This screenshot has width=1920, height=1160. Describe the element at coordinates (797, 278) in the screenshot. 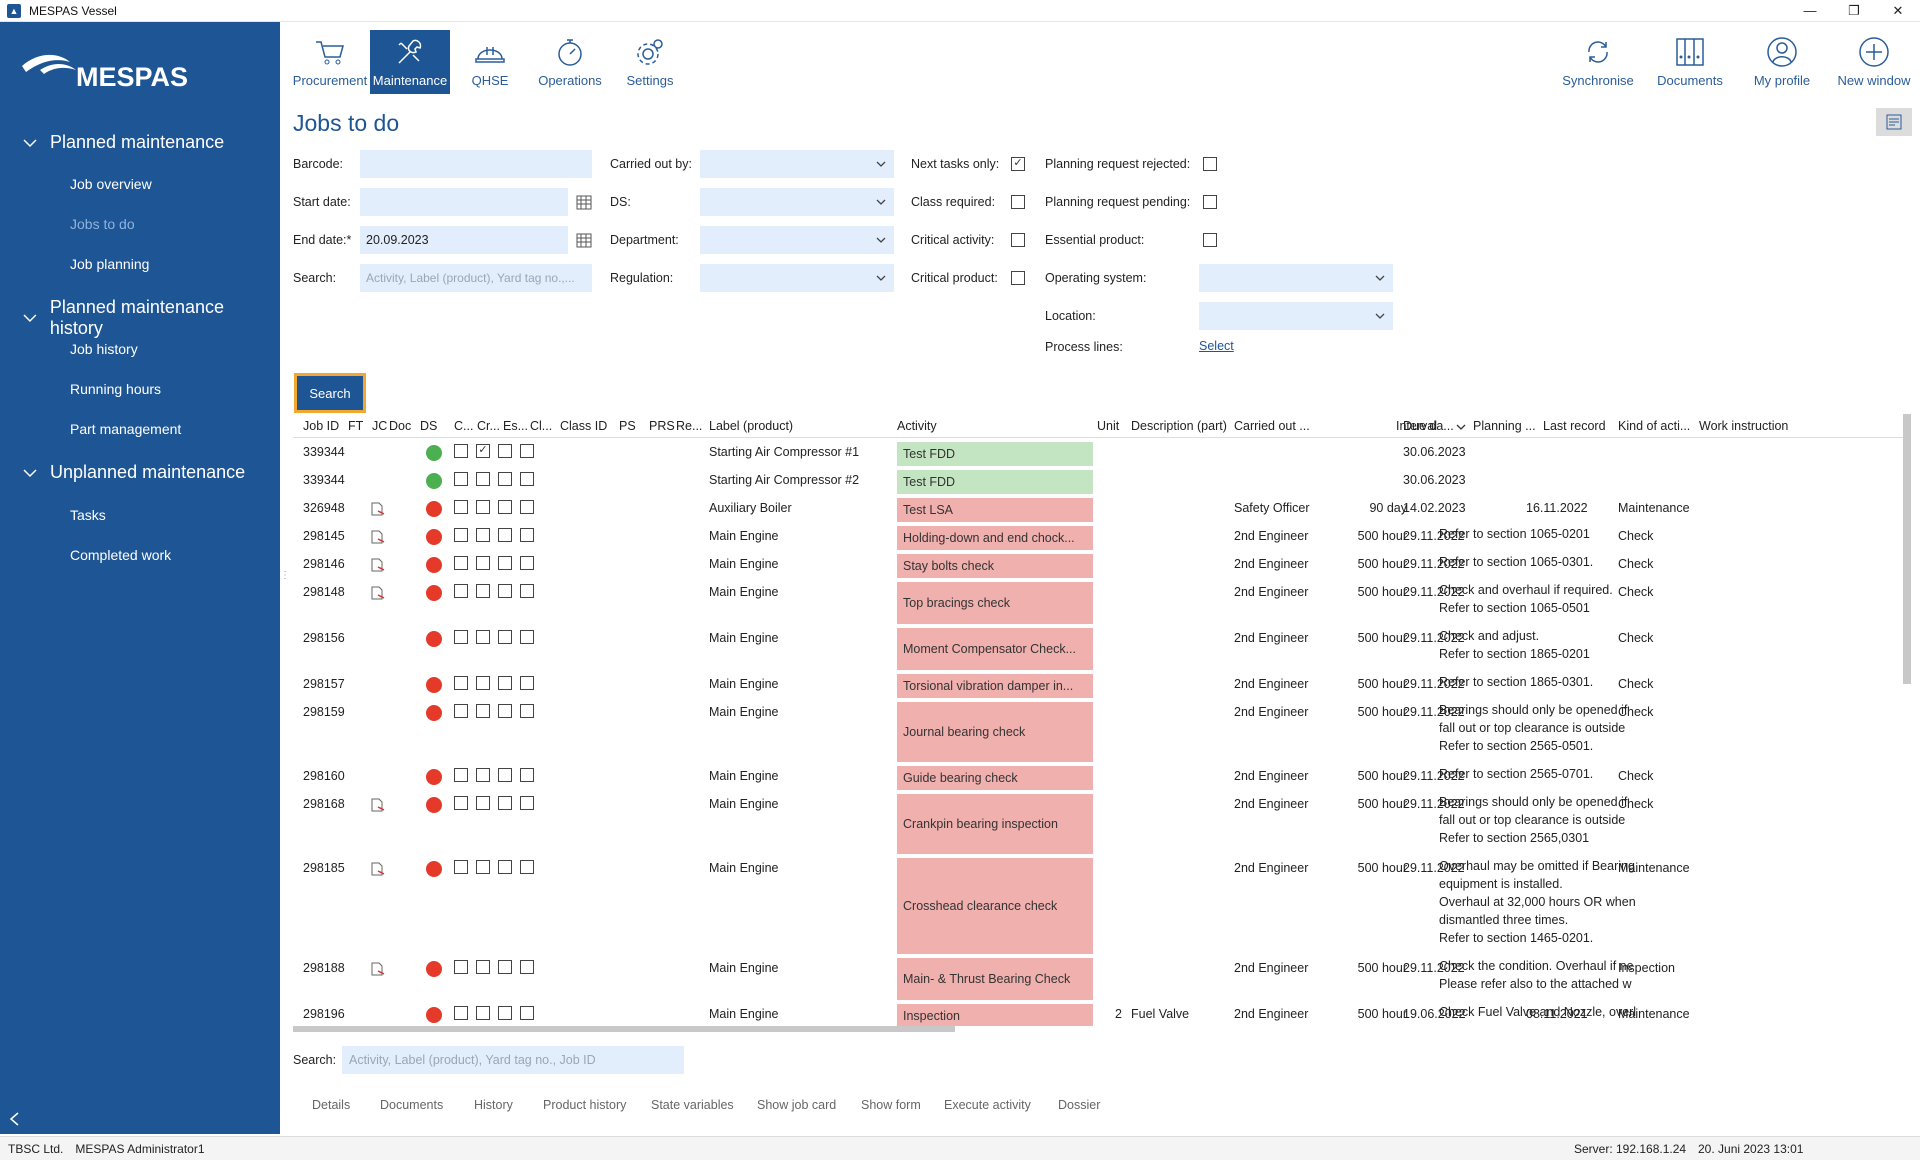

I see `regulation-dropdown` at that location.